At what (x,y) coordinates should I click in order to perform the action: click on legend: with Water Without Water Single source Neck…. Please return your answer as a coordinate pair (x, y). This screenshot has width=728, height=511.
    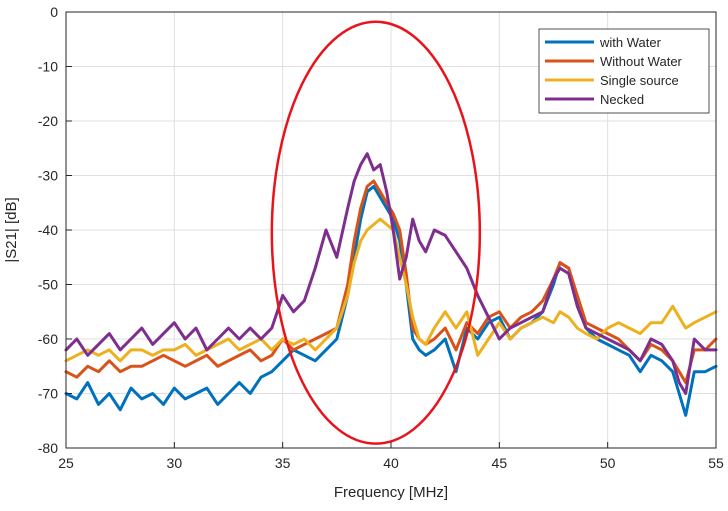
    Looking at the image, I should click on (624, 71).